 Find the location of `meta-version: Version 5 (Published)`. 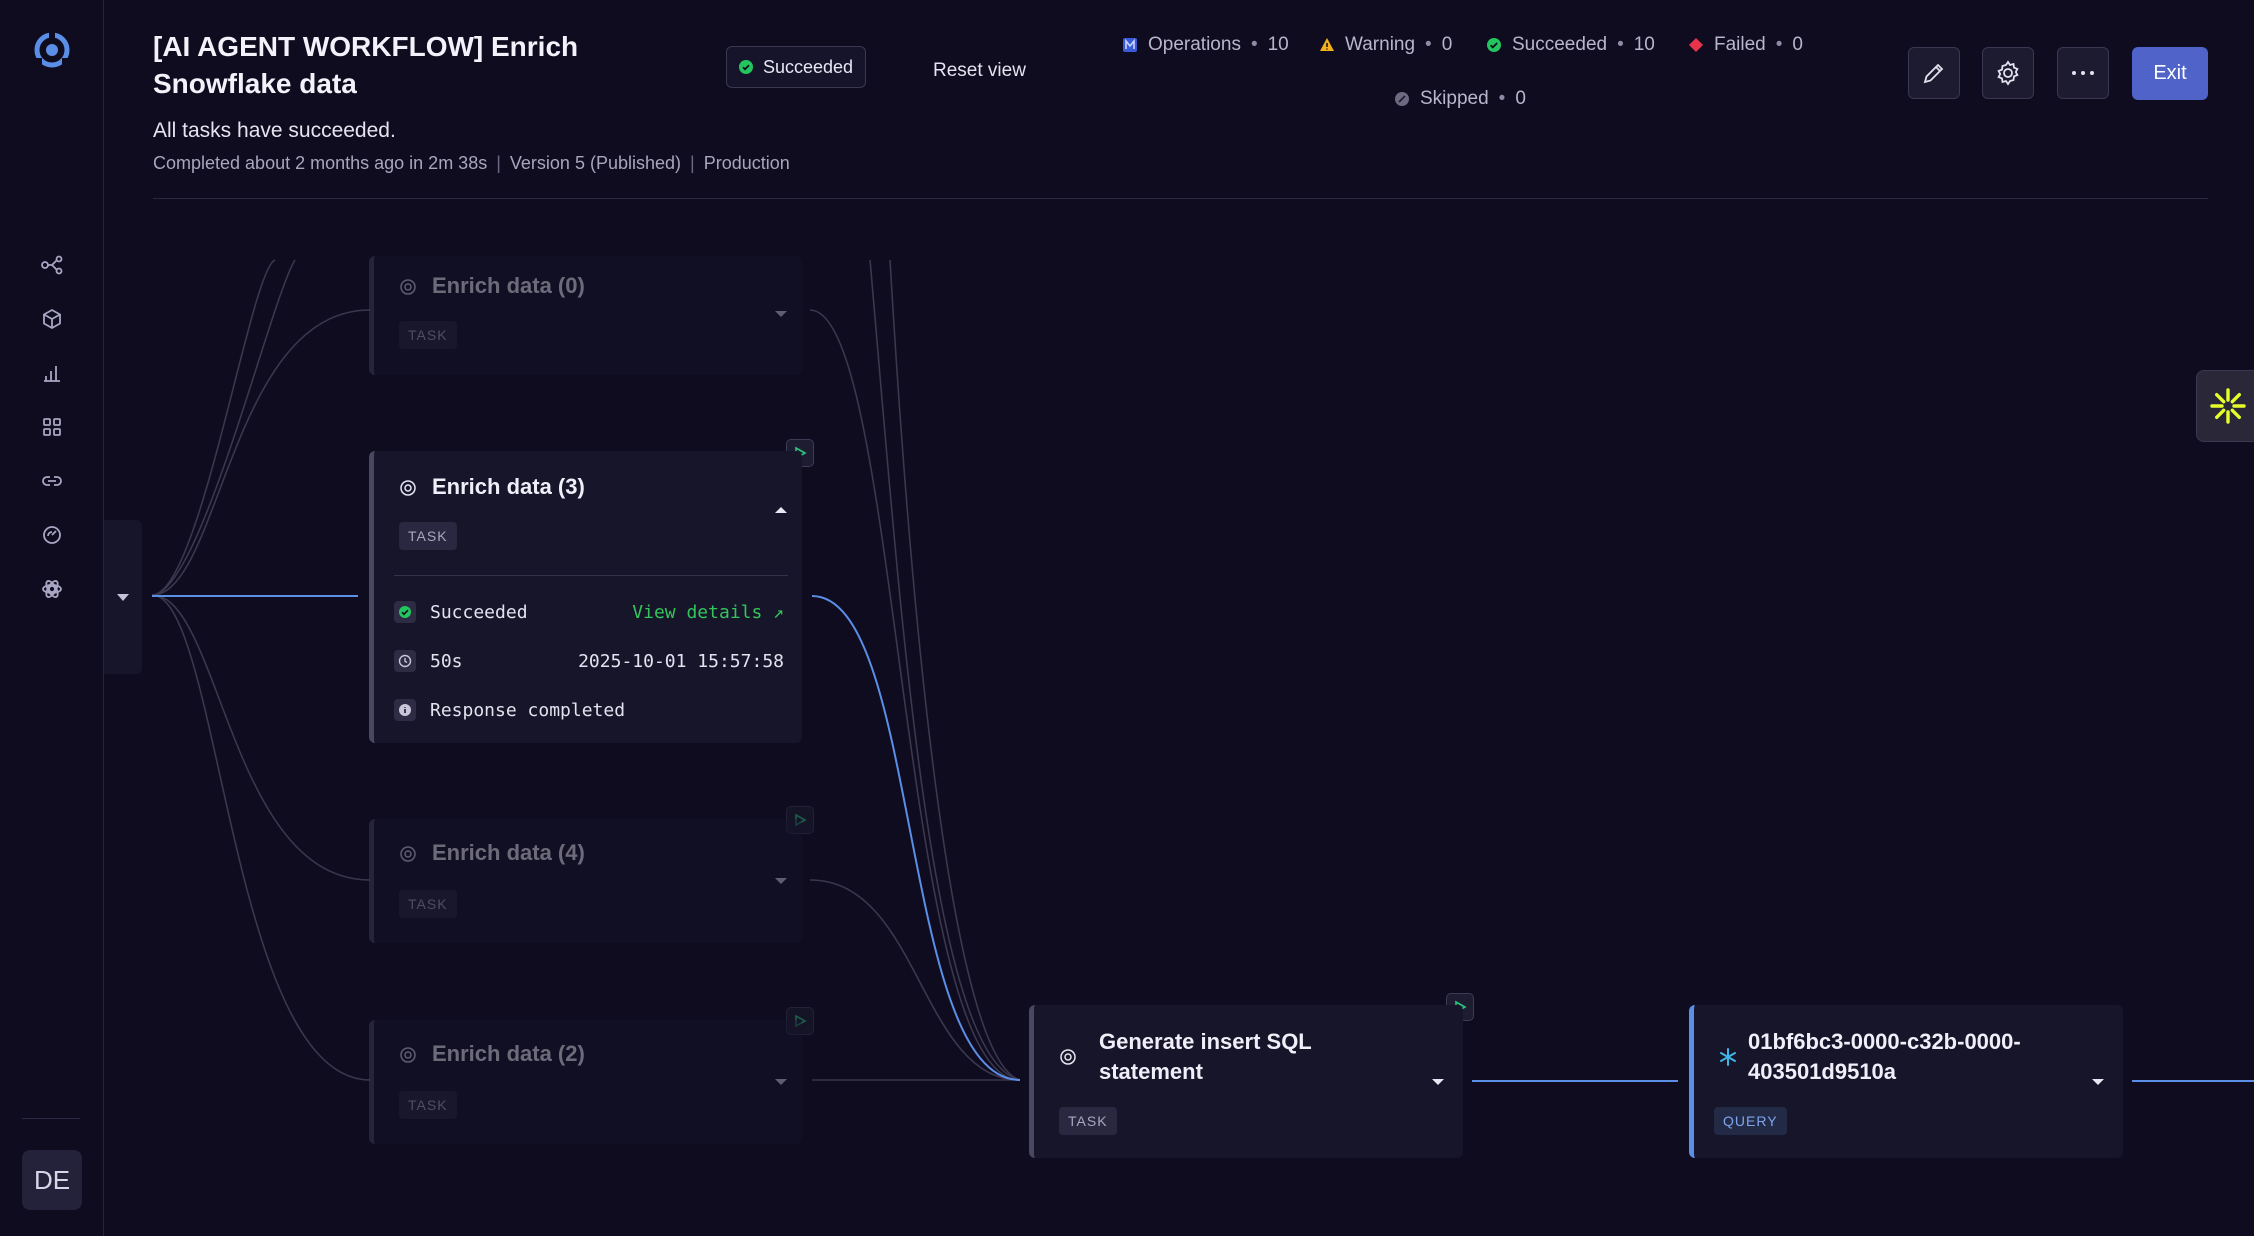

meta-version: Version 5 (Published) is located at coordinates (595, 163).